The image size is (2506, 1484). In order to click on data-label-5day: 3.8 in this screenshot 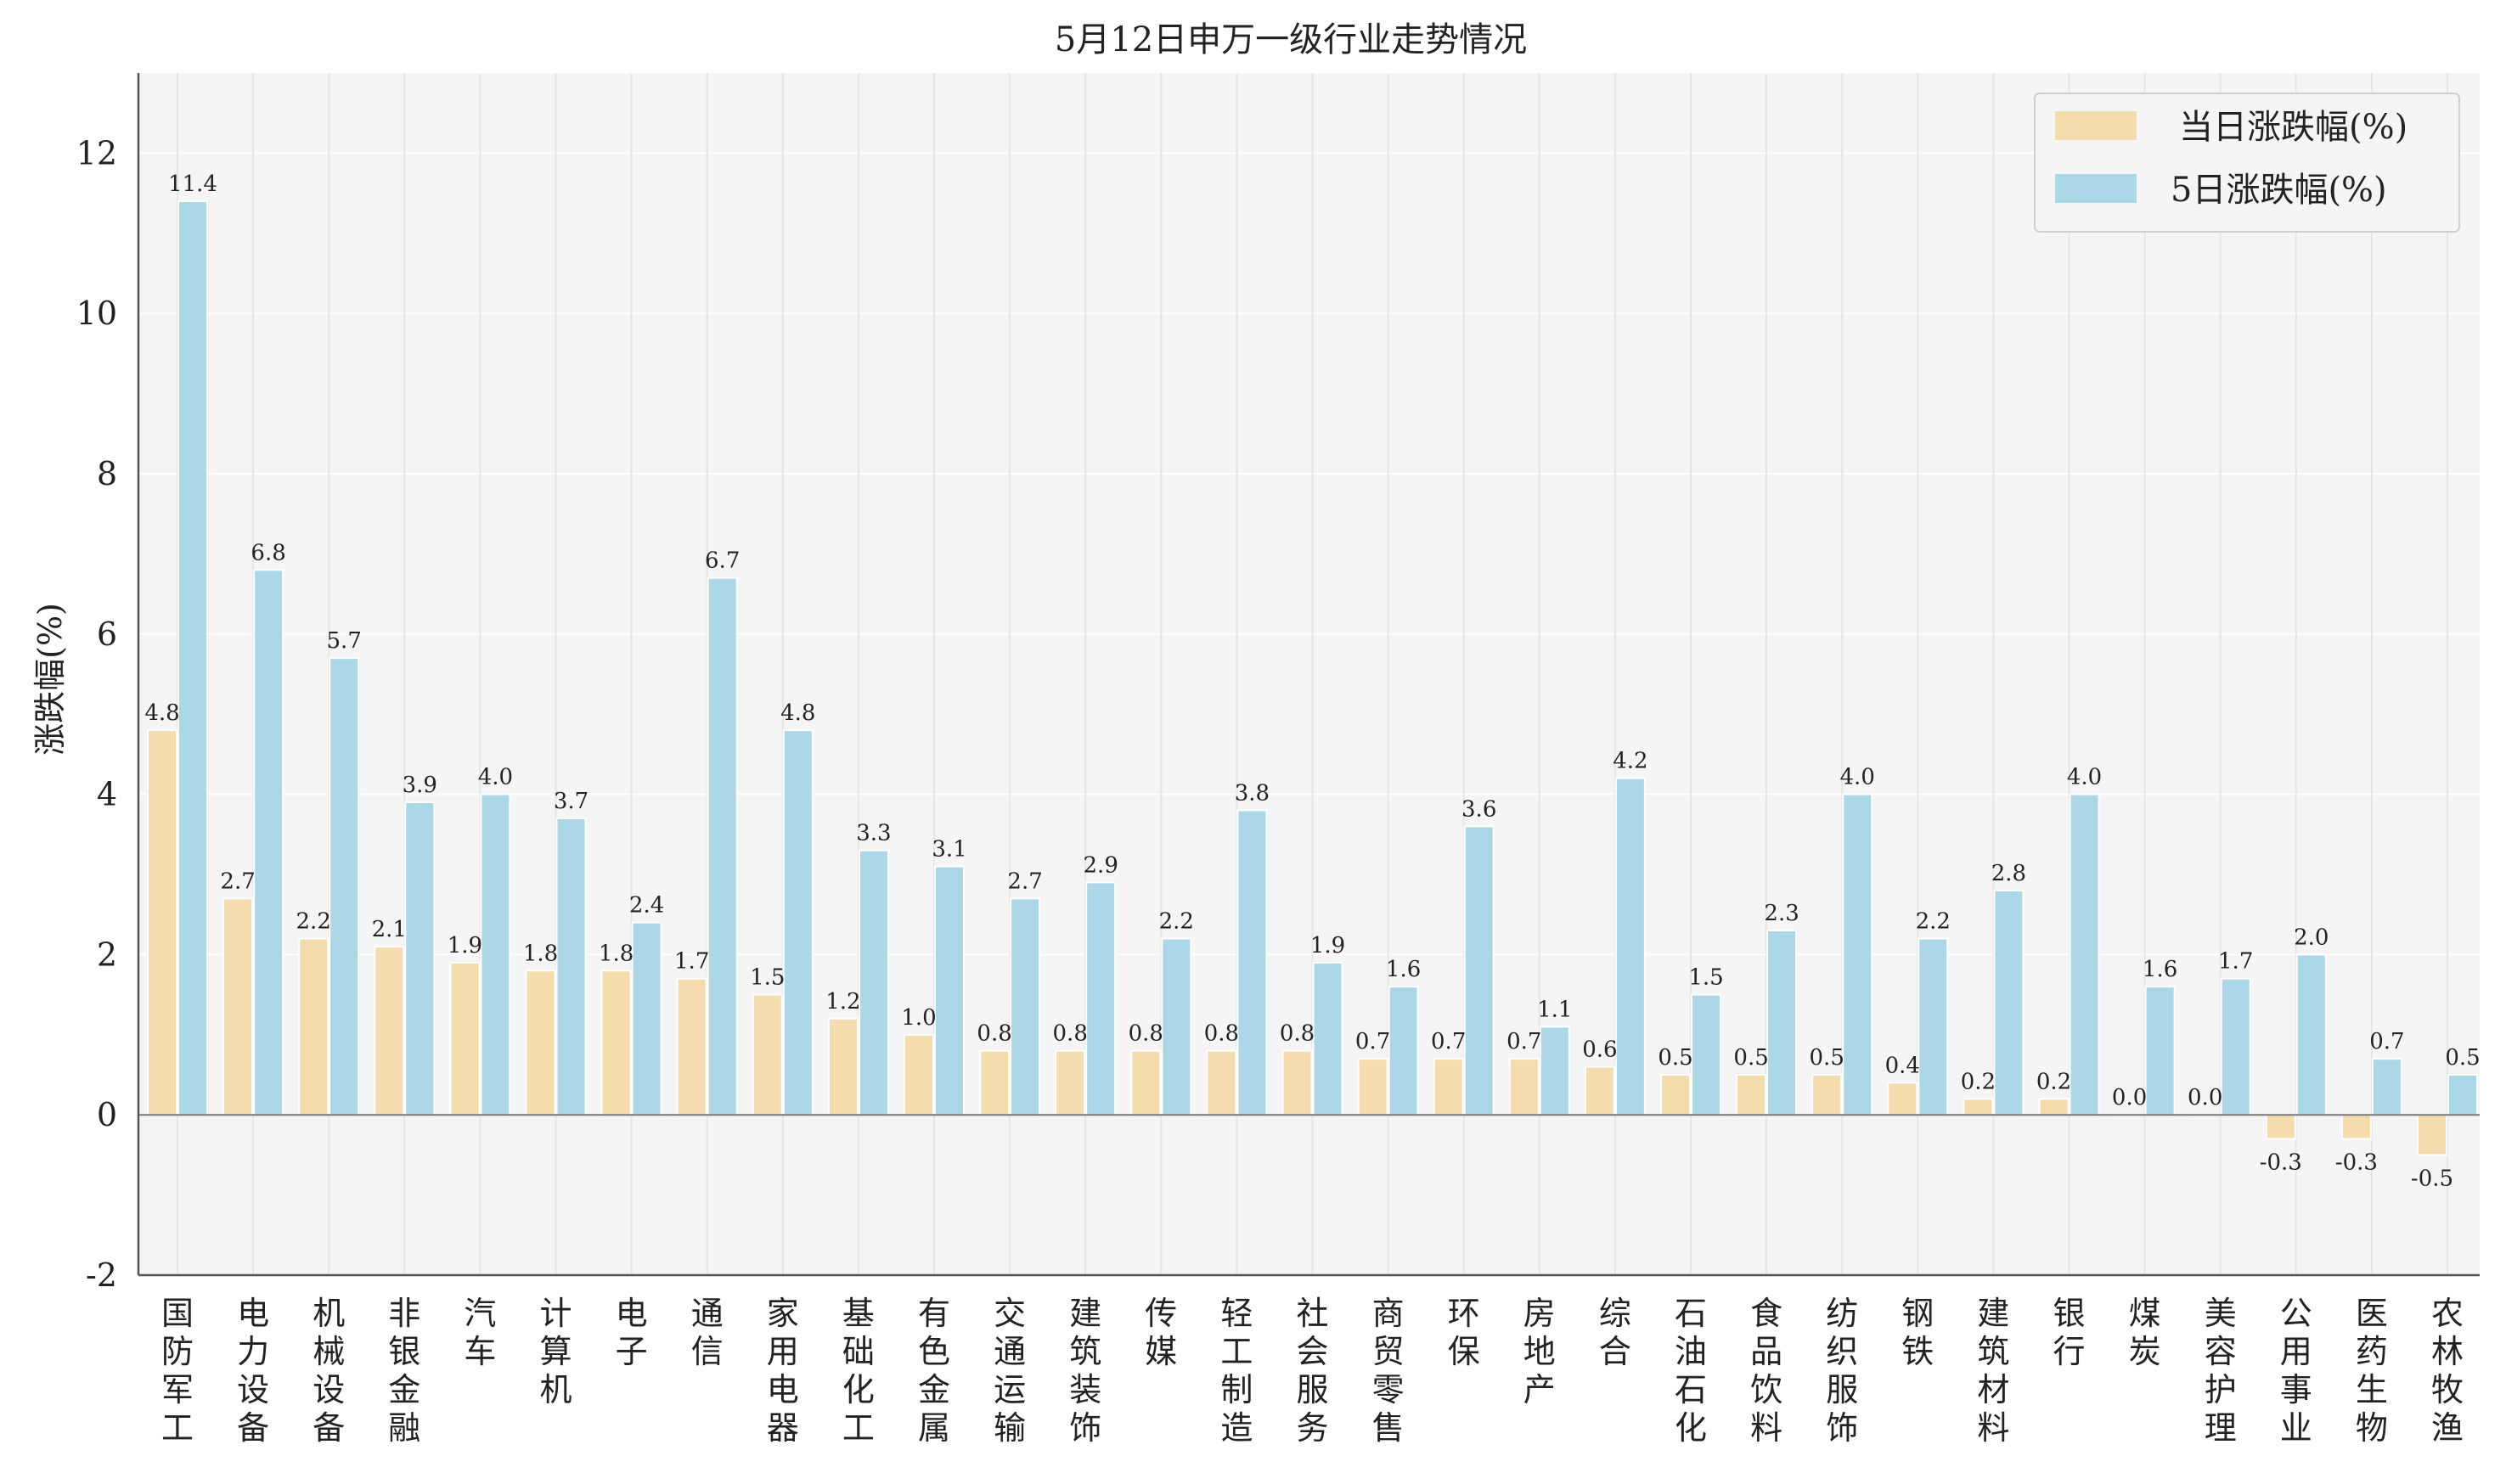, I will do `click(1252, 793)`.